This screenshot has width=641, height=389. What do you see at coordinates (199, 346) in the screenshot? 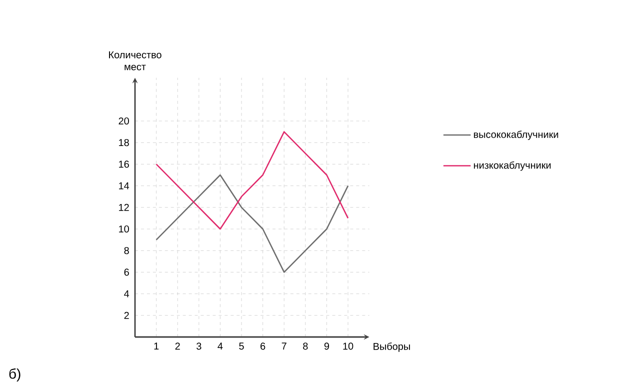
I see `x-tick-label: 3` at bounding box center [199, 346].